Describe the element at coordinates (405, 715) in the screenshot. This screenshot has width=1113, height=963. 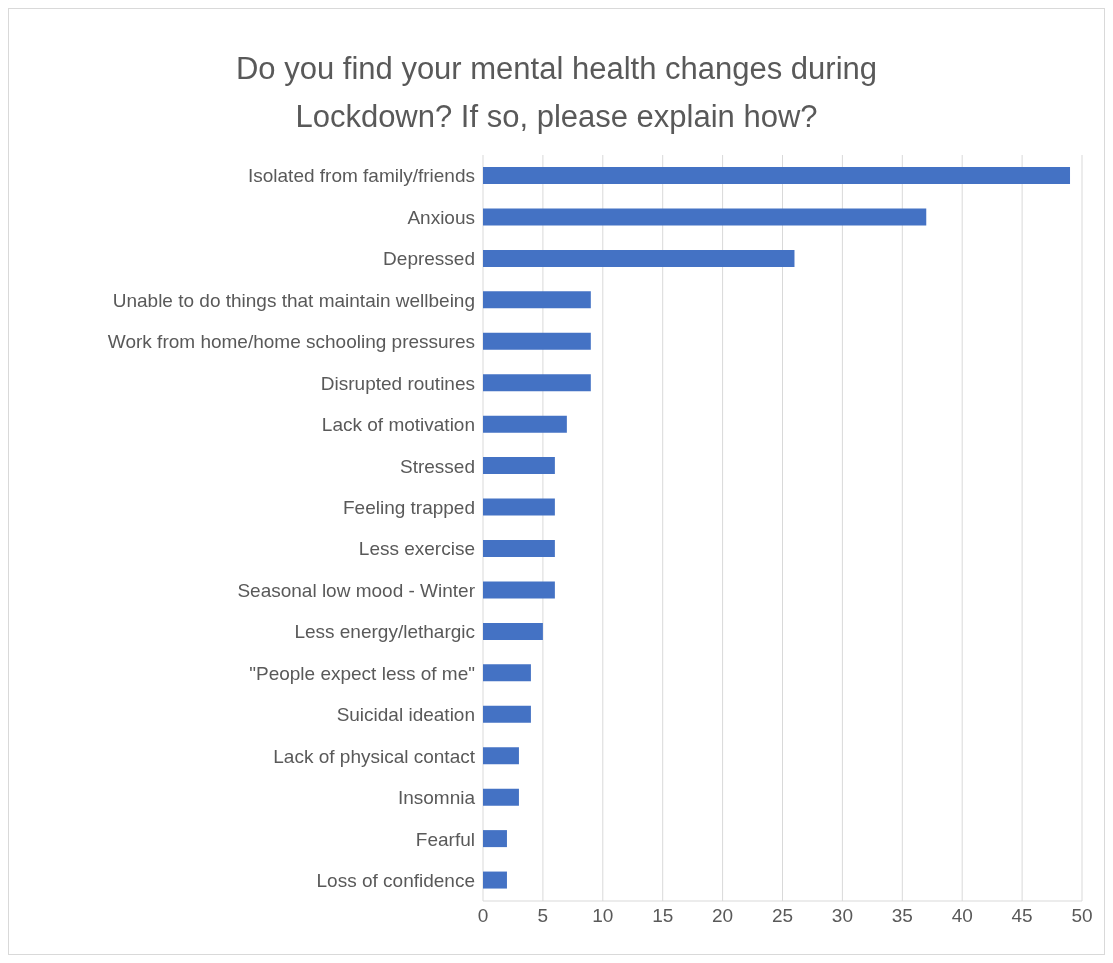
I see `y-tick-label: Suicidal ideation` at that location.